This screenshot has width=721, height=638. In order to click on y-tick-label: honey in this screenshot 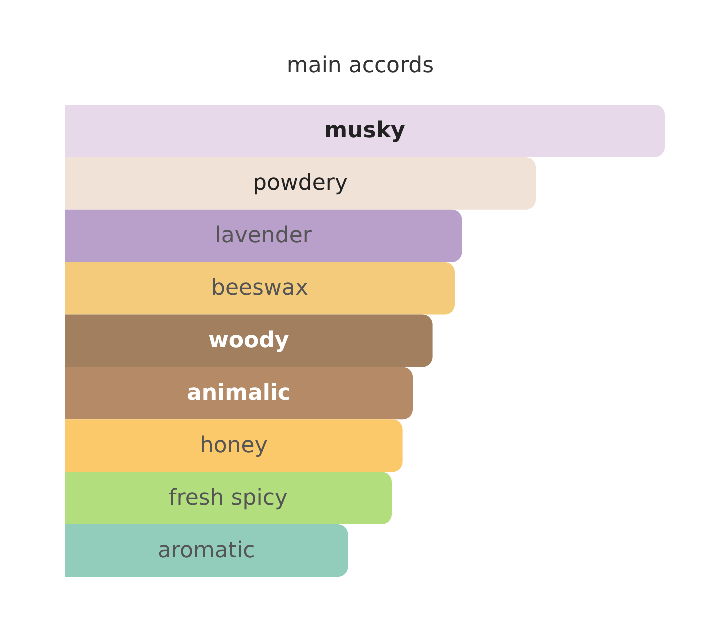, I will do `click(234, 445)`.